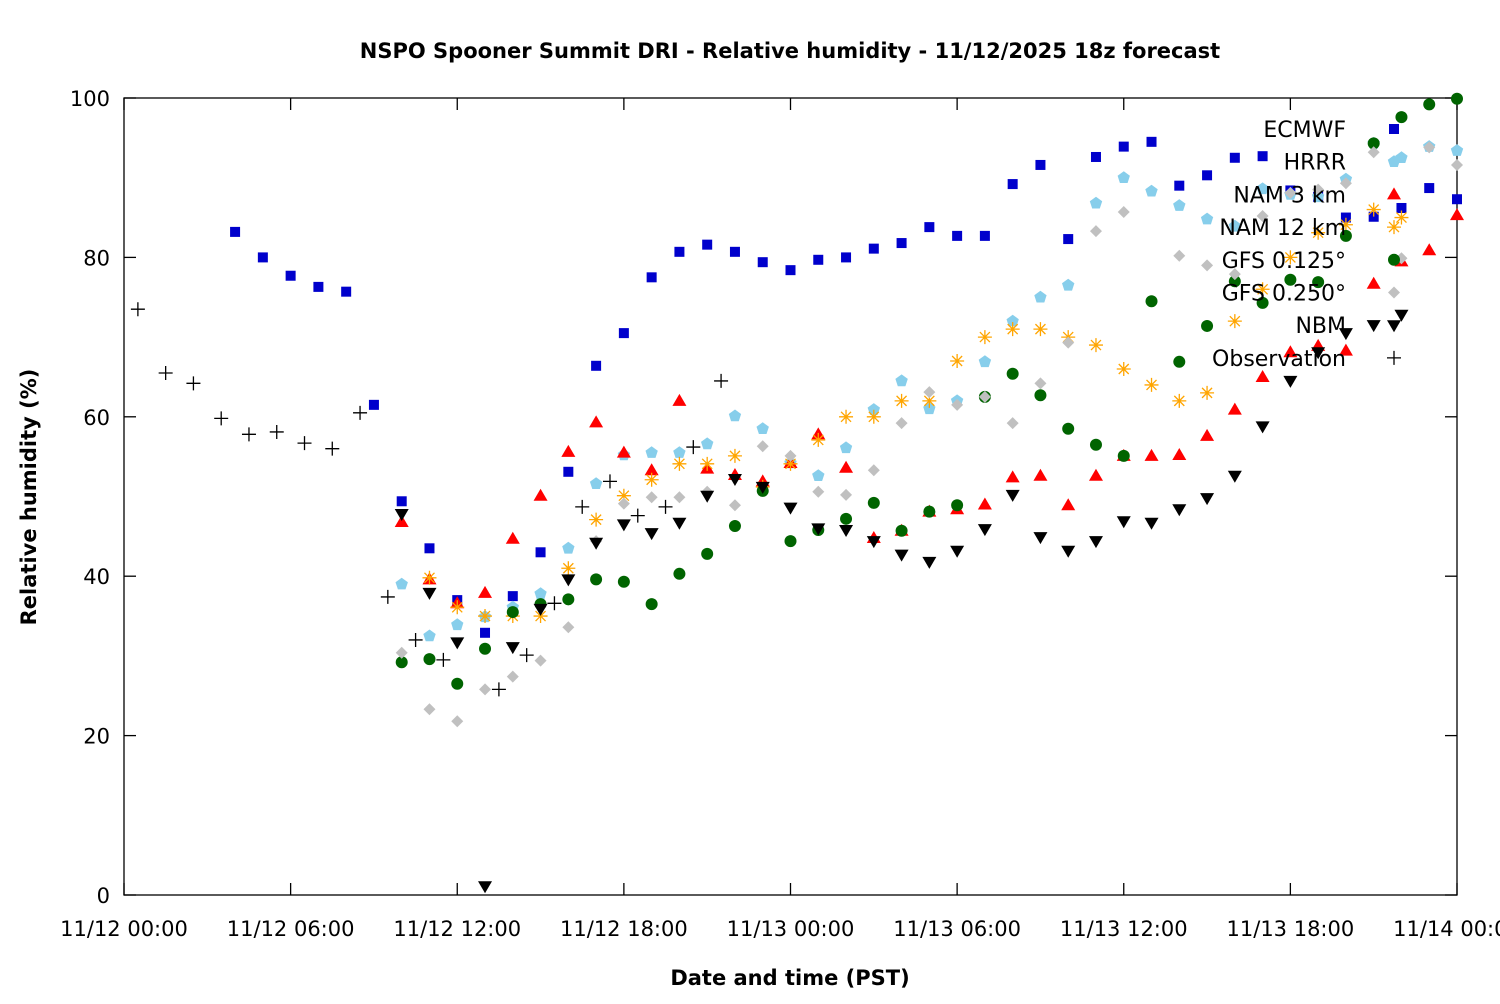  Describe the element at coordinates (96, 737) in the screenshot. I see `y-tick-label: 20` at that location.